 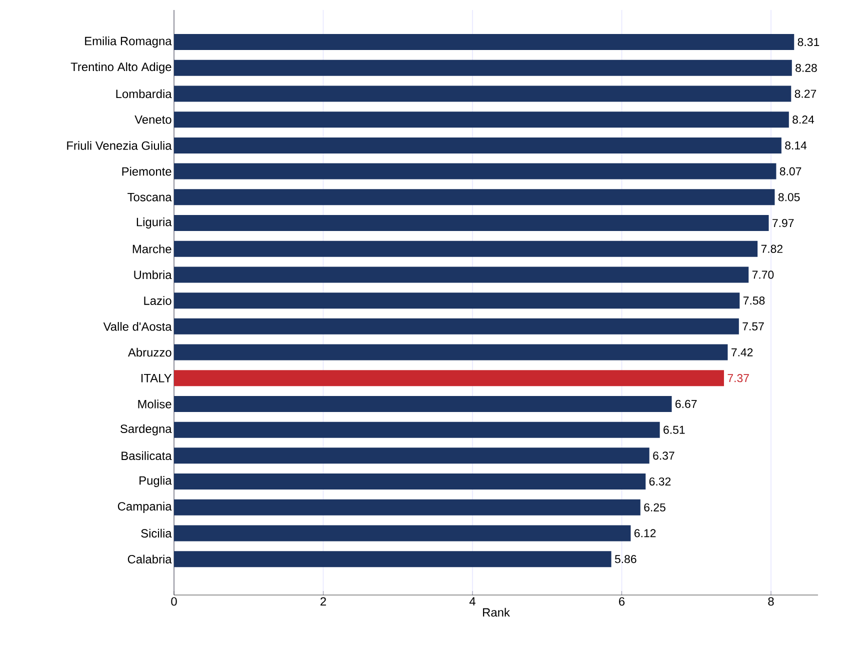 I want to click on y-tick-label: Calabria, so click(x=150, y=559).